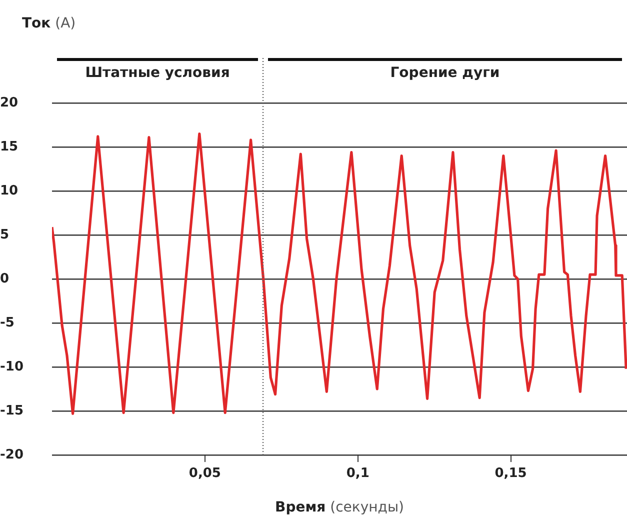  What do you see at coordinates (5, 278) in the screenshot?
I see `y-tick-label: 0` at bounding box center [5, 278].